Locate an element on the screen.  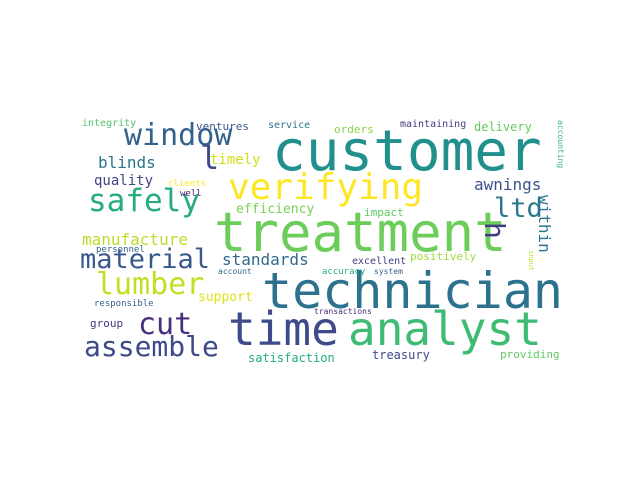
word-assemble: assemble is located at coordinates (151, 346).